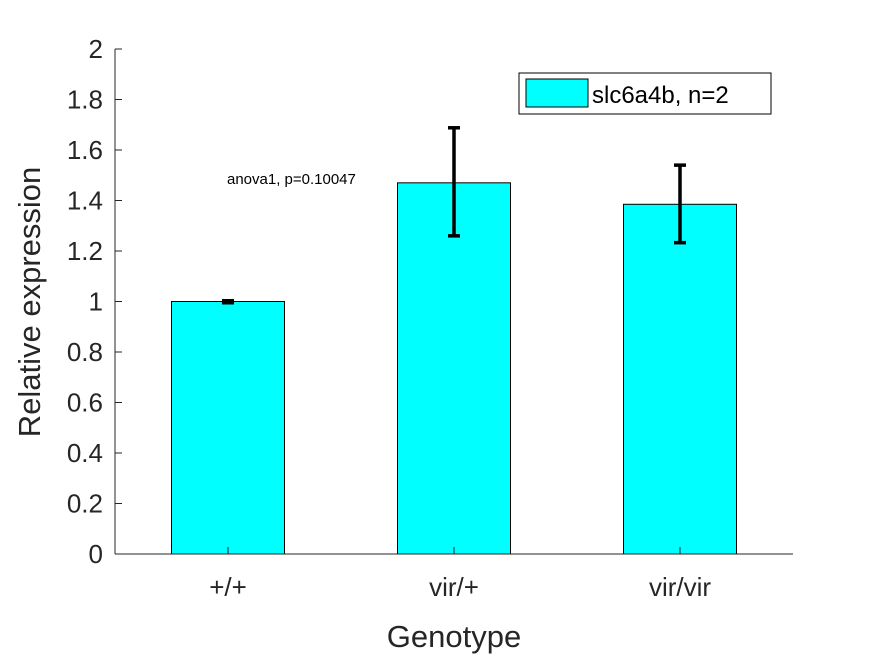 This screenshot has width=875, height=656. What do you see at coordinates (680, 587) in the screenshot?
I see `x-tick-label-2: vir/vir` at bounding box center [680, 587].